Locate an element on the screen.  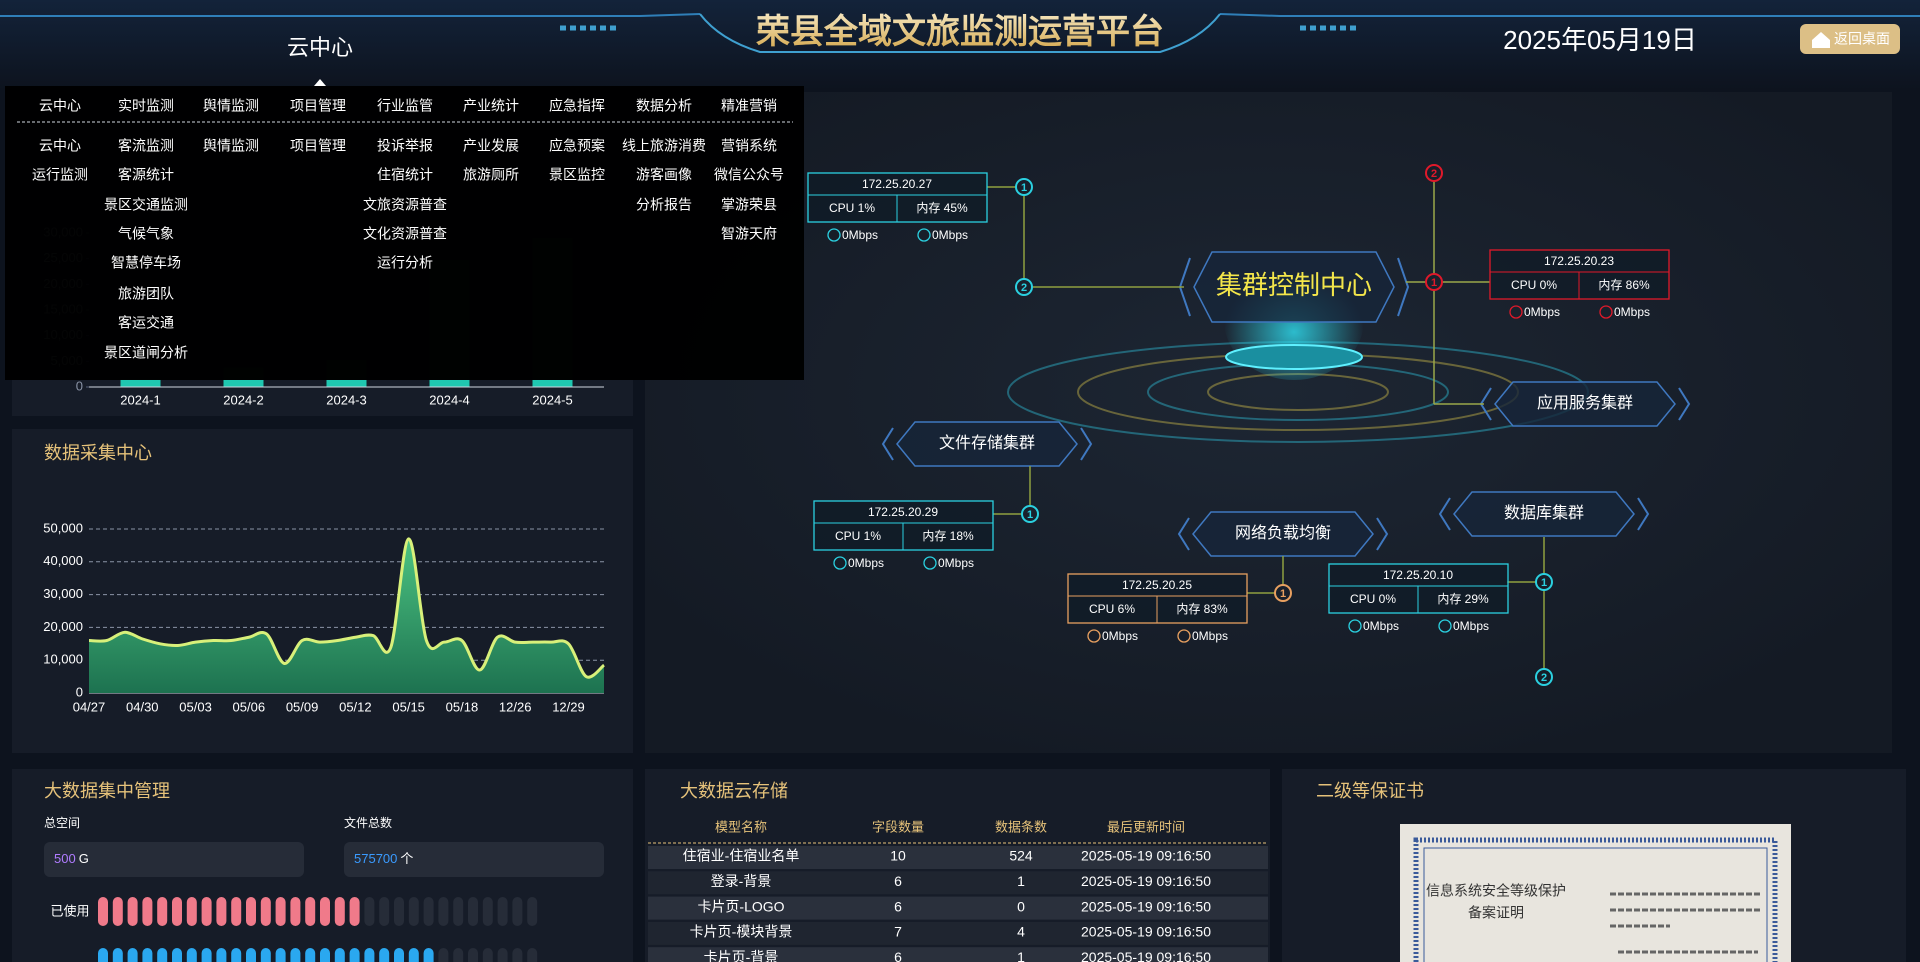
table-cell: 7 is located at coordinates (898, 932).